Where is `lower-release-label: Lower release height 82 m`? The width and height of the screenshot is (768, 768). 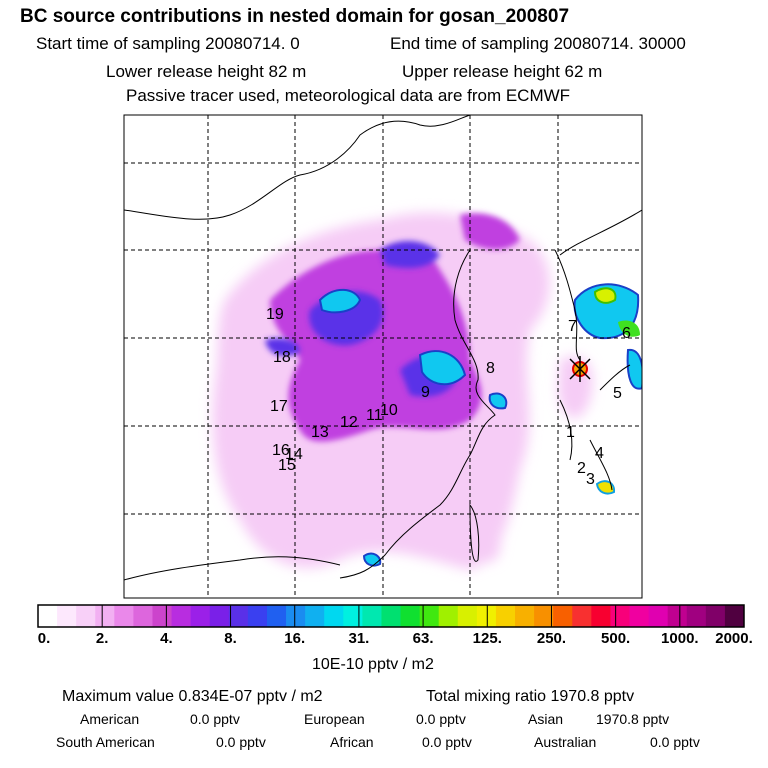
lower-release-label: Lower release height 82 m is located at coordinates (206, 71).